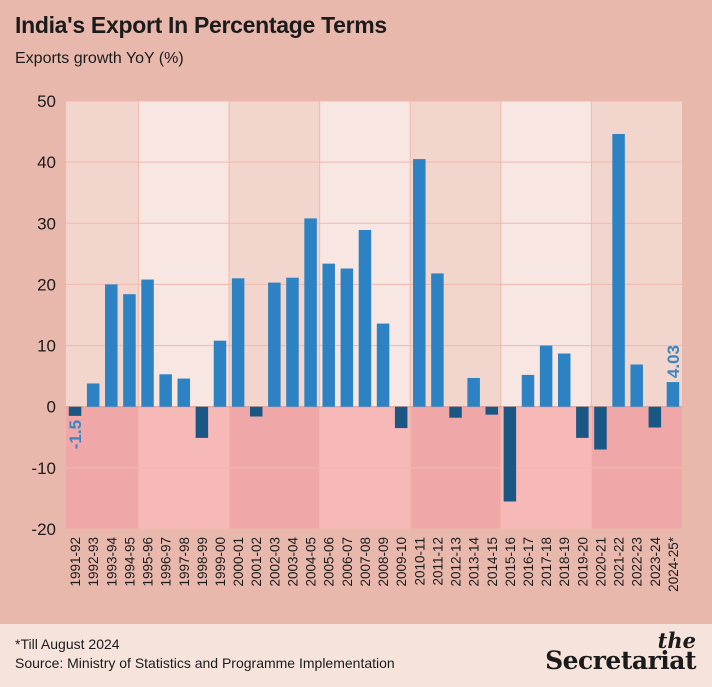  Describe the element at coordinates (676, 640) in the screenshot. I see `brand-logo-prefix: the` at that location.